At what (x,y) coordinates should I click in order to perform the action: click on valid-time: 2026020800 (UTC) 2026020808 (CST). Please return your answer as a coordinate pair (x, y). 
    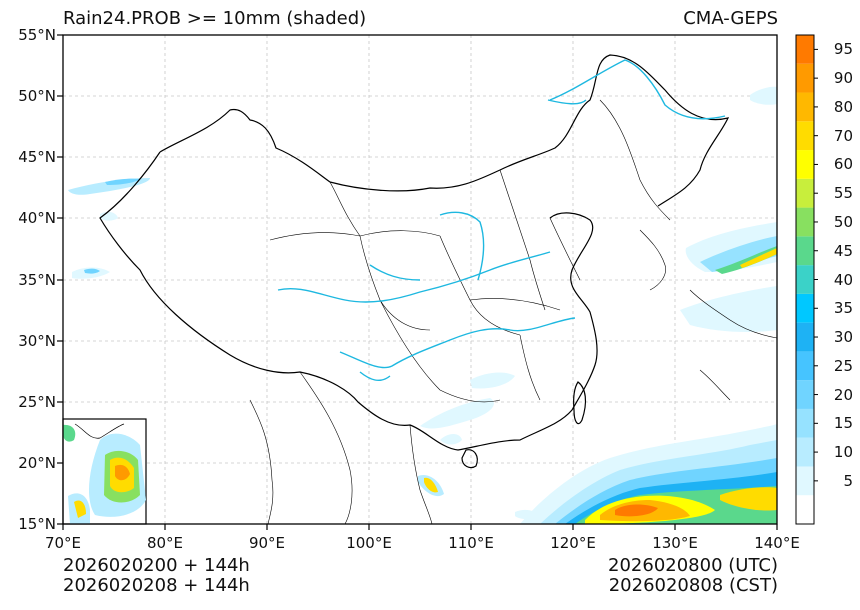
    Looking at the image, I should click on (693, 576).